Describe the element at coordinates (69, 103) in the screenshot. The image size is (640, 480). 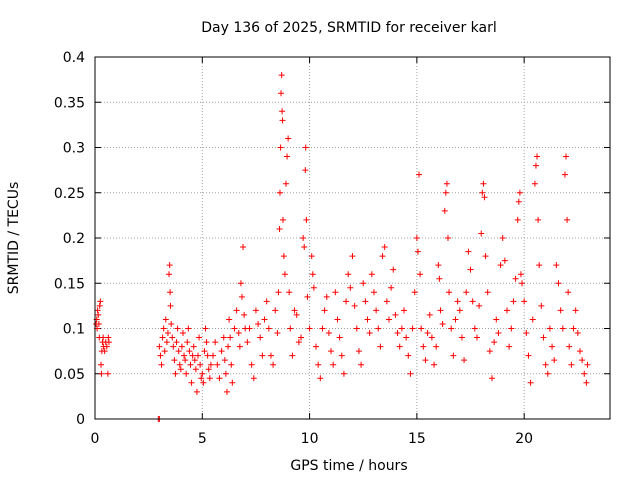
I see `y-tick-label: 0.35` at that location.